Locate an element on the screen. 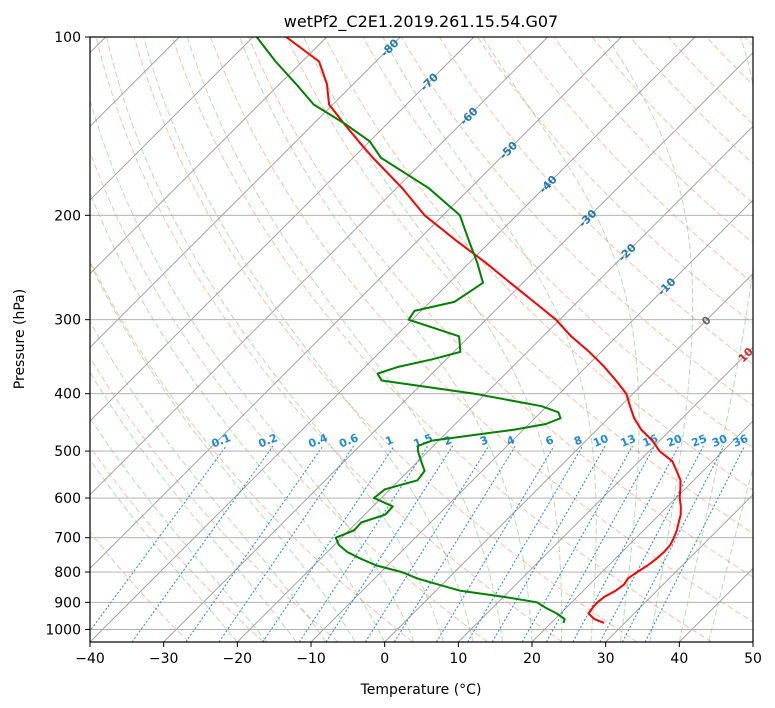 The width and height of the screenshot is (775, 708). mixing-ratio-label: 2 is located at coordinates (448, 440).